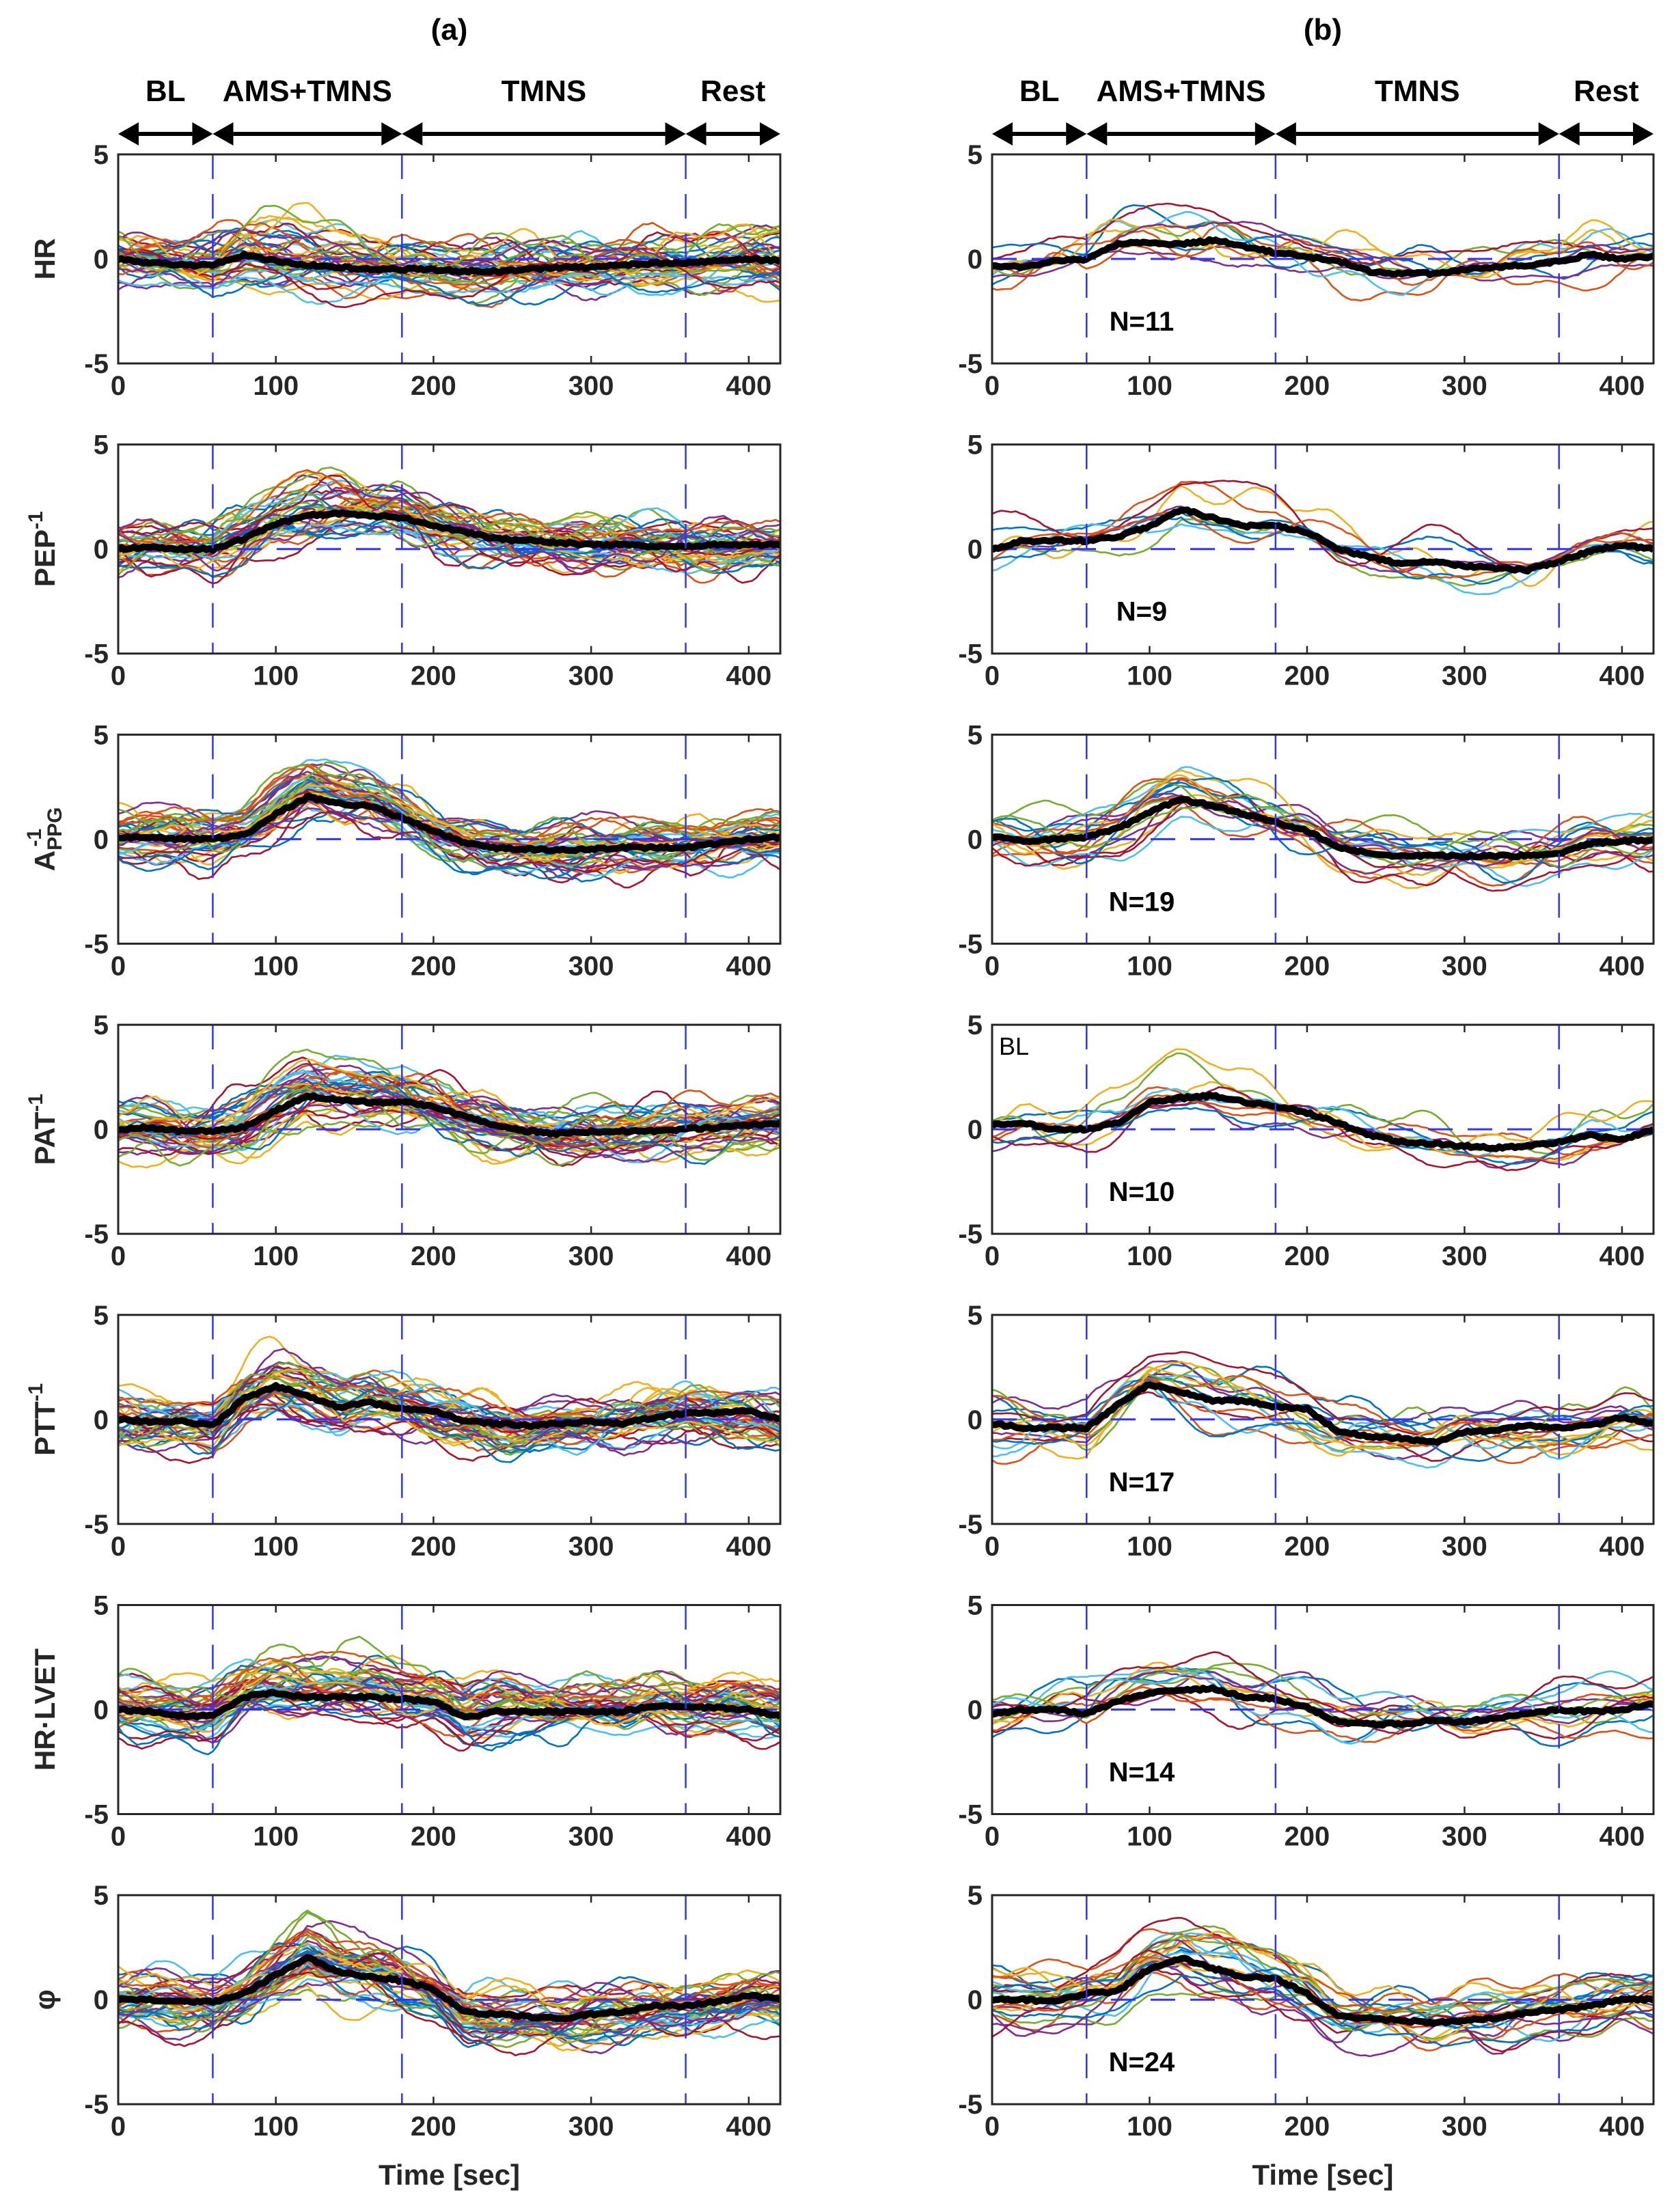 The height and width of the screenshot is (2212, 1674). I want to click on y-axis-label-sub: PPG, so click(55, 829).